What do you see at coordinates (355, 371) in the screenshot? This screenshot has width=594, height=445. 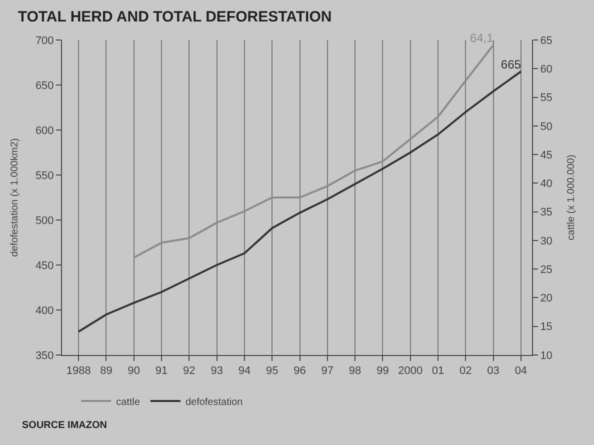 I see `x-tick-label: 98` at bounding box center [355, 371].